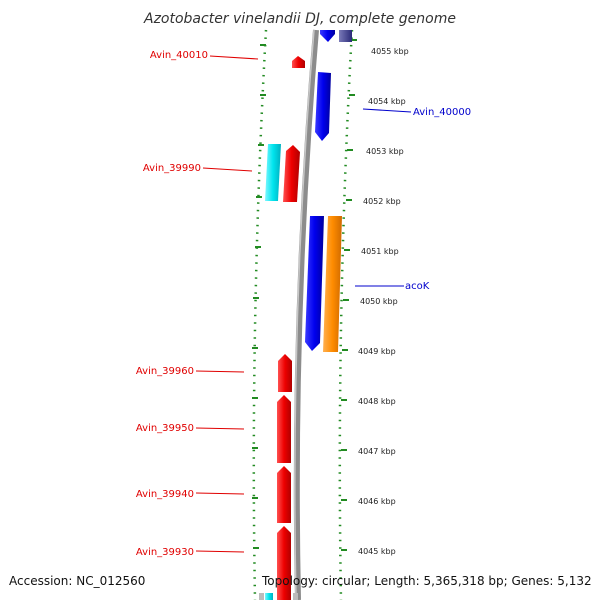 The image size is (600, 600). Describe the element at coordinates (417, 286) in the screenshot. I see `gene-label-acok: acoK` at that location.